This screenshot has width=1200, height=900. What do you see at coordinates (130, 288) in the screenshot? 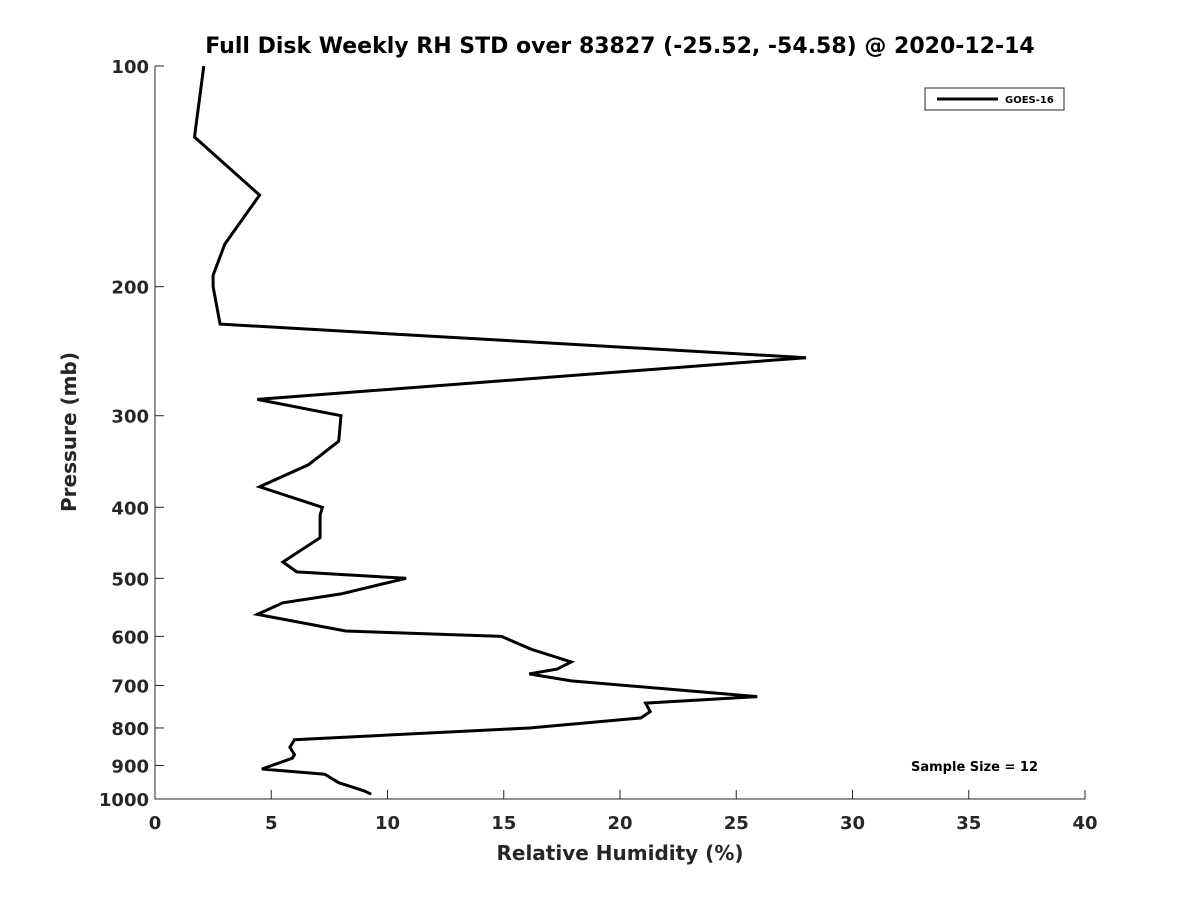
I see `y-tick-label: 200` at bounding box center [130, 288].